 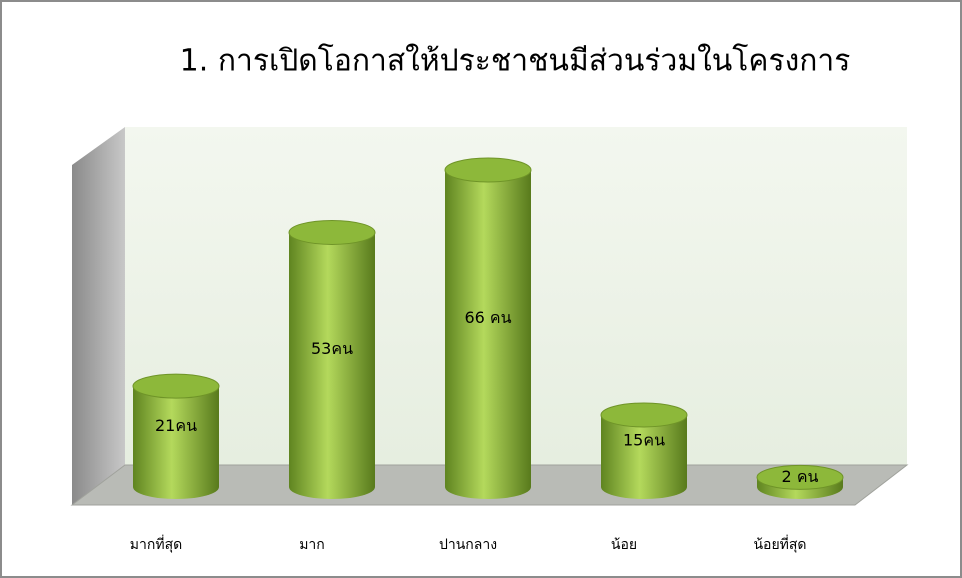 I want to click on side-wall, so click(x=98, y=316).